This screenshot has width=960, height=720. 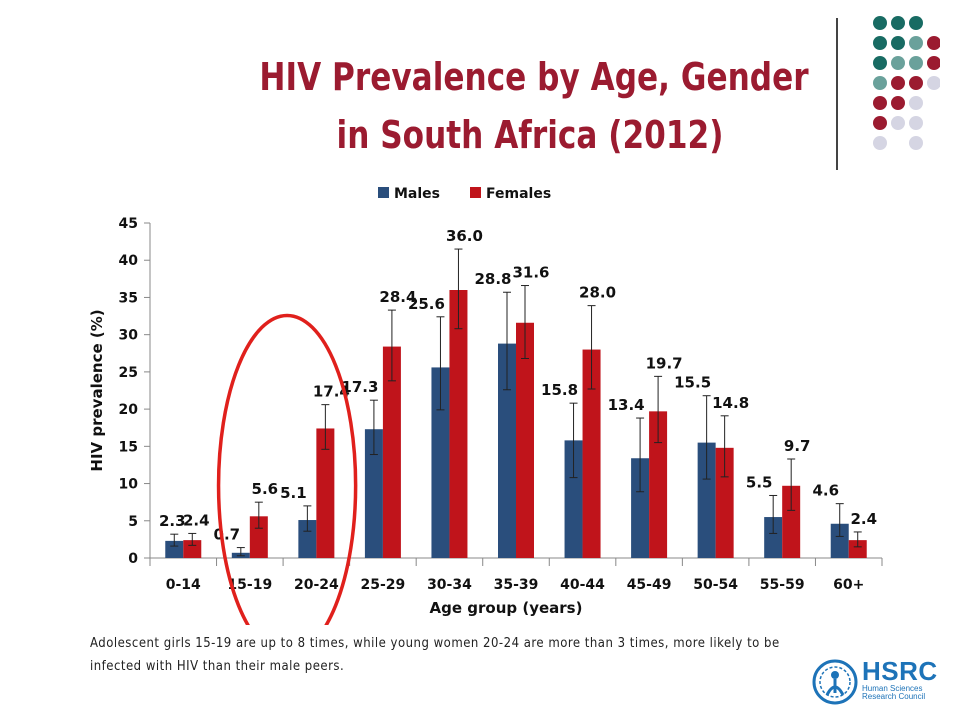 I want to click on legend-label-males: Males, so click(x=417, y=194).